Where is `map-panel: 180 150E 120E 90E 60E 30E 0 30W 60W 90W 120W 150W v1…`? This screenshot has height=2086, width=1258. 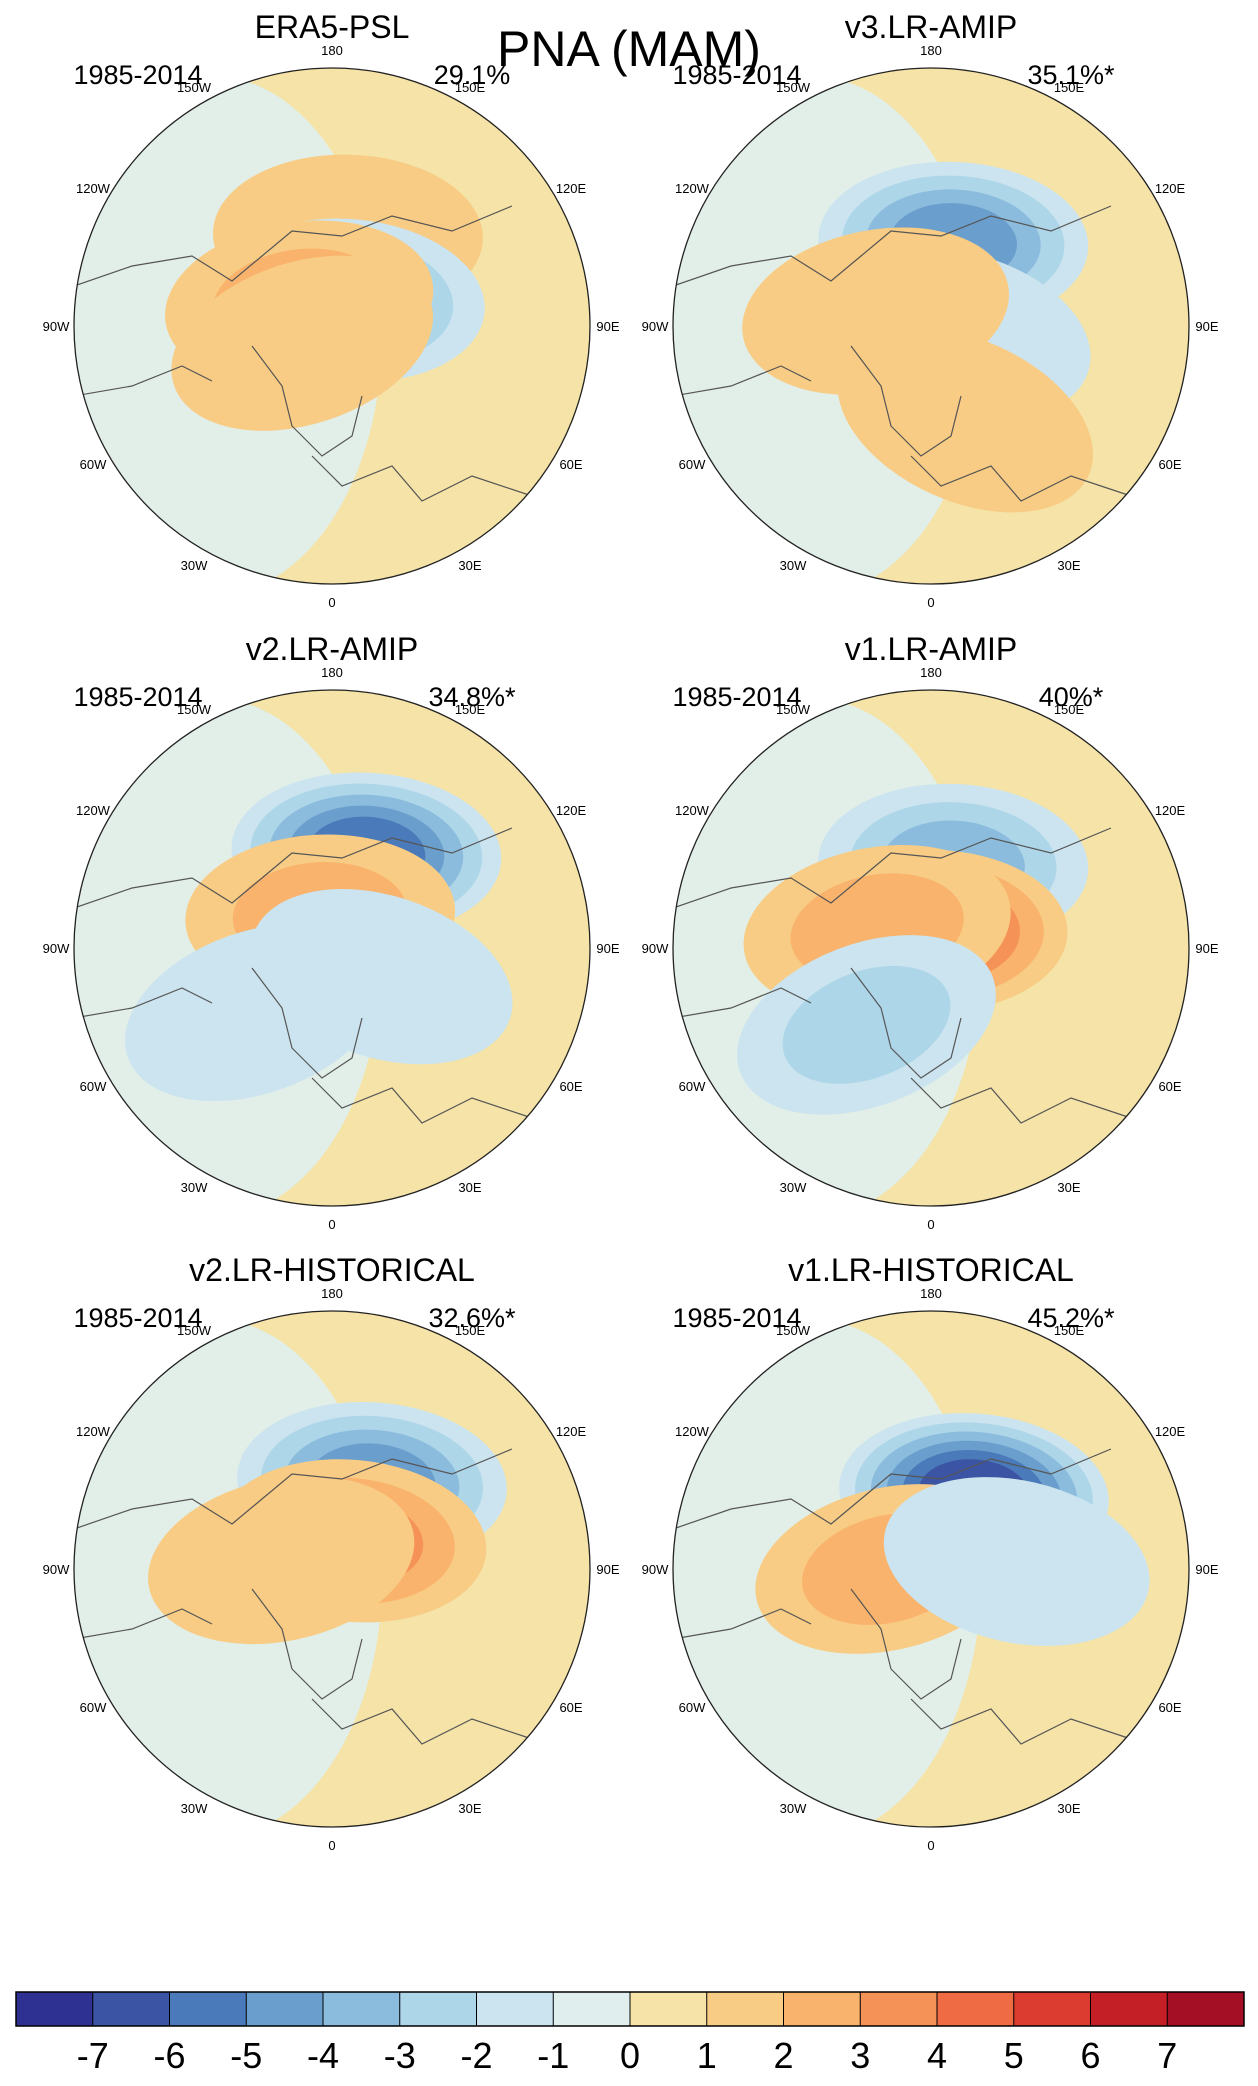 map-panel: 180 150E 120E 90E 60E 30E 0 30W 60W 90W 120W 150W v1… is located at coordinates (930, 1552).